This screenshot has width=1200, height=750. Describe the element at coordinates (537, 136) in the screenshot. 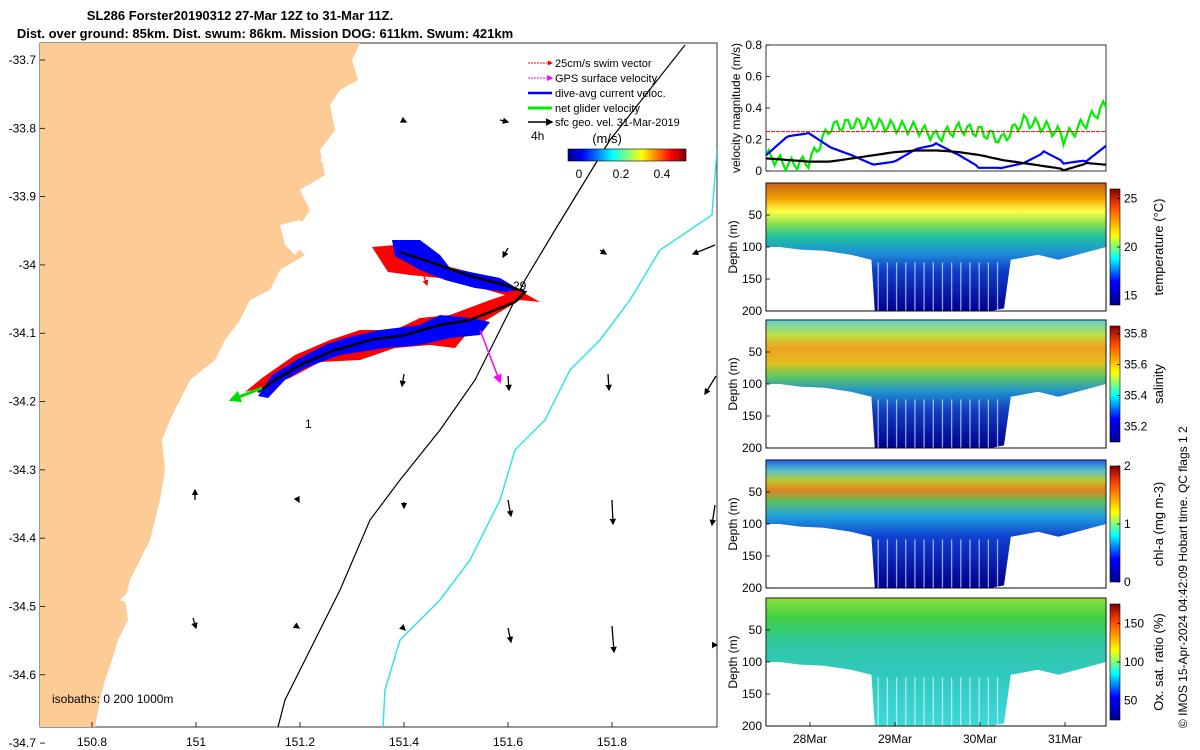

I see `arrow-scale-label: 4h` at that location.